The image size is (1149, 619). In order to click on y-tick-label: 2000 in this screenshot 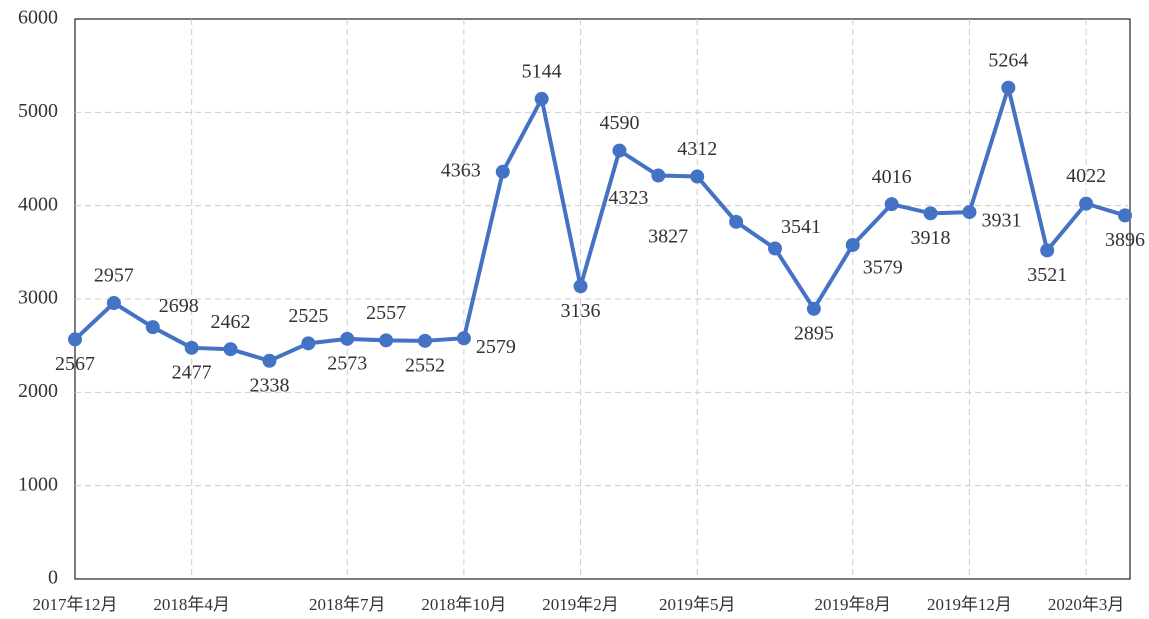, I will do `click(38, 391)`.